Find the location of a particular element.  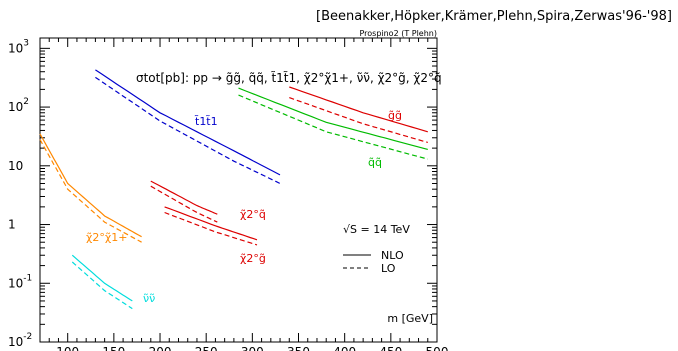

series-label-squark: q̃q̃ is located at coordinates (375, 162).